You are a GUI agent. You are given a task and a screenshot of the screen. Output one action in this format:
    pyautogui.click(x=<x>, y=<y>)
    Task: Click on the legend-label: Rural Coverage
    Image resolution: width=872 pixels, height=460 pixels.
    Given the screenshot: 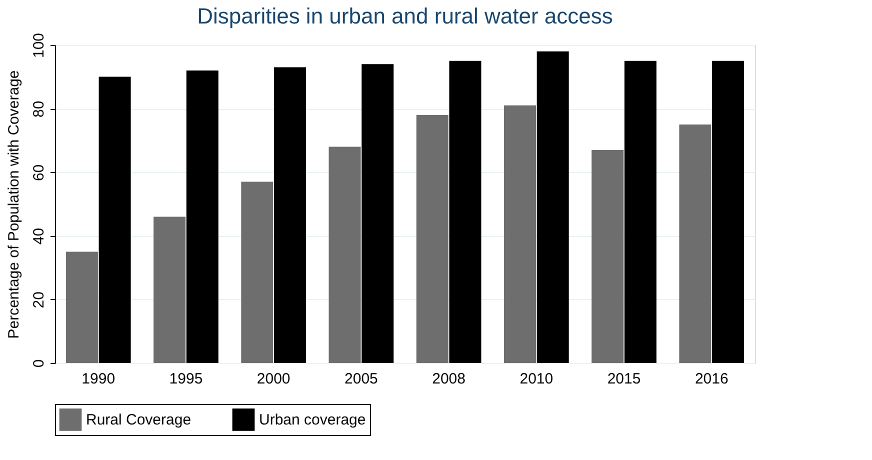 What is the action you would take?
    pyautogui.click(x=139, y=420)
    